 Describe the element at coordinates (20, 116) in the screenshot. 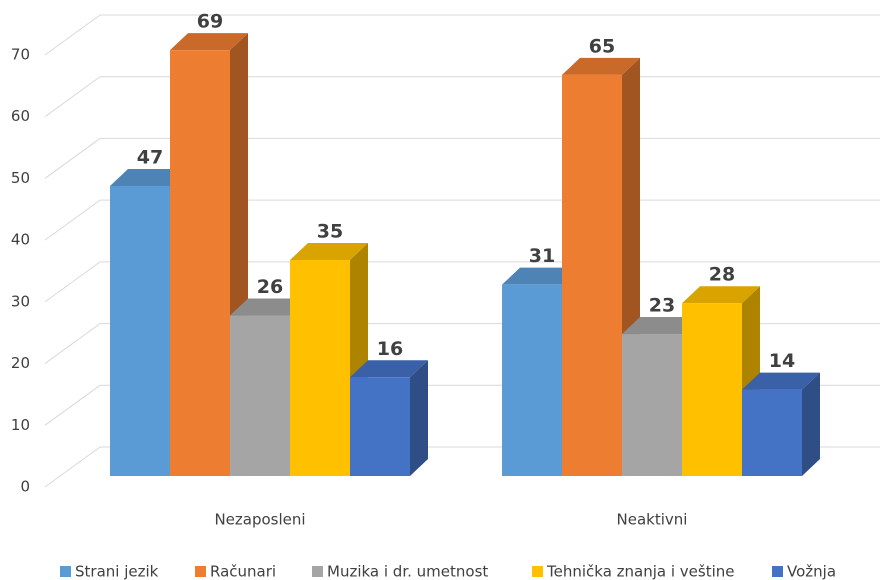

I see `y-tick-label: 60` at that location.